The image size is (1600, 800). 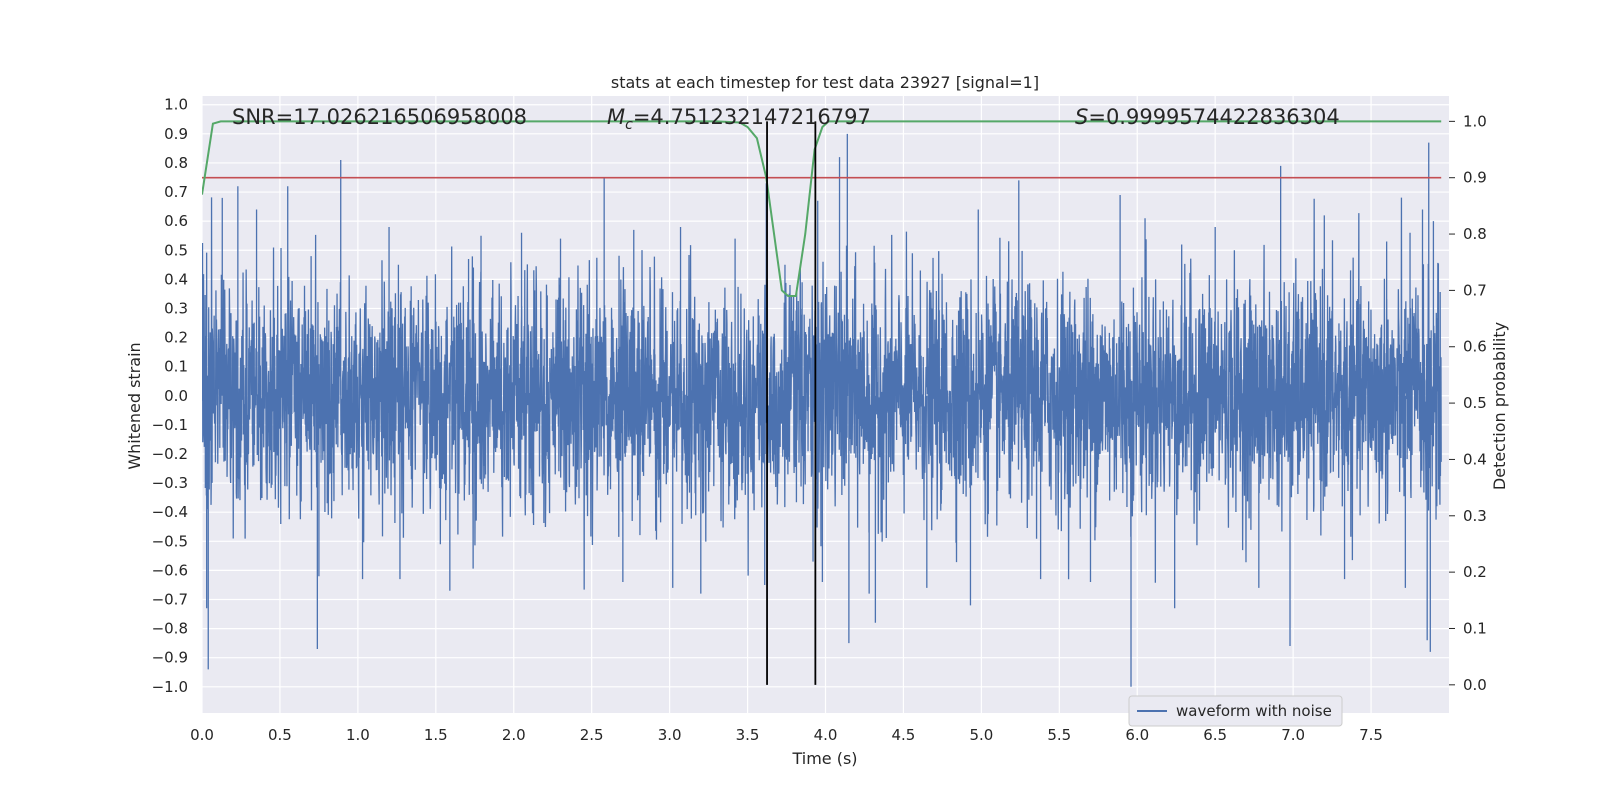 What do you see at coordinates (436, 735) in the screenshot?
I see `x-tick-label-3: 1.5` at bounding box center [436, 735].